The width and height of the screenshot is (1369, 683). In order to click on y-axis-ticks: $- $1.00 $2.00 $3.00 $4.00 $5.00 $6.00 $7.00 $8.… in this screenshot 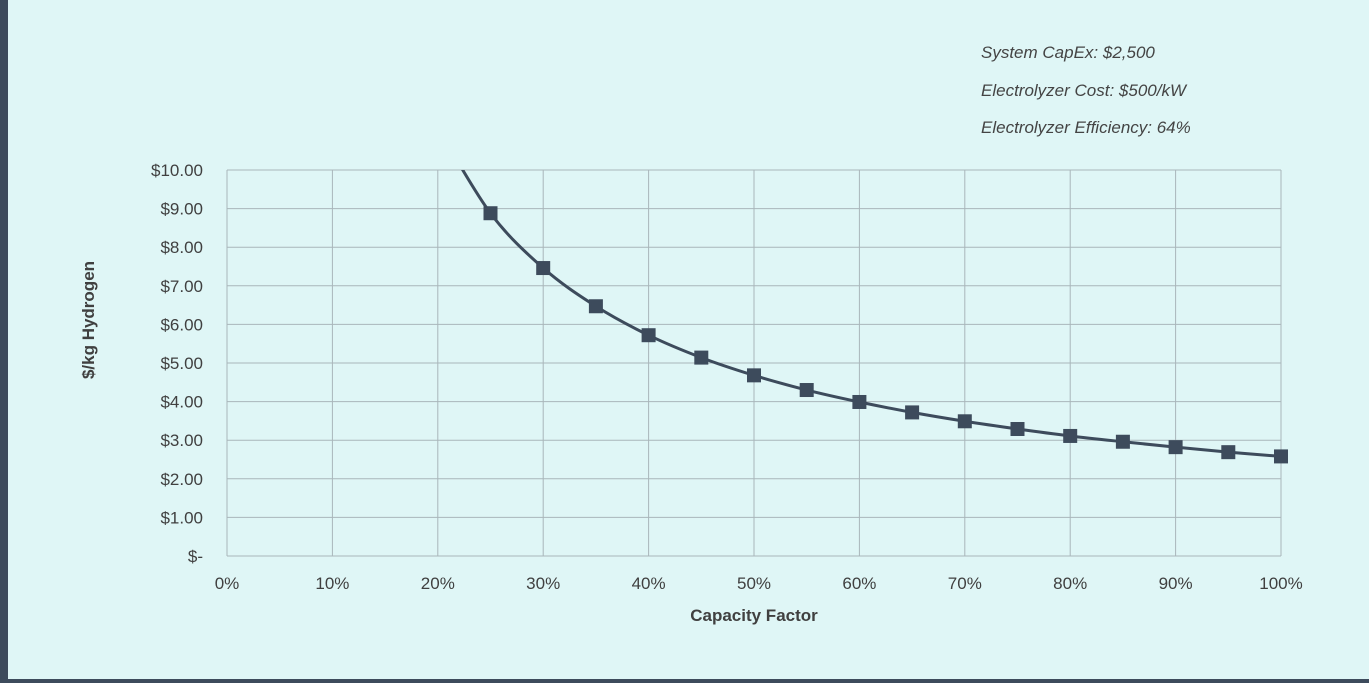, I will do `click(177, 363)`.